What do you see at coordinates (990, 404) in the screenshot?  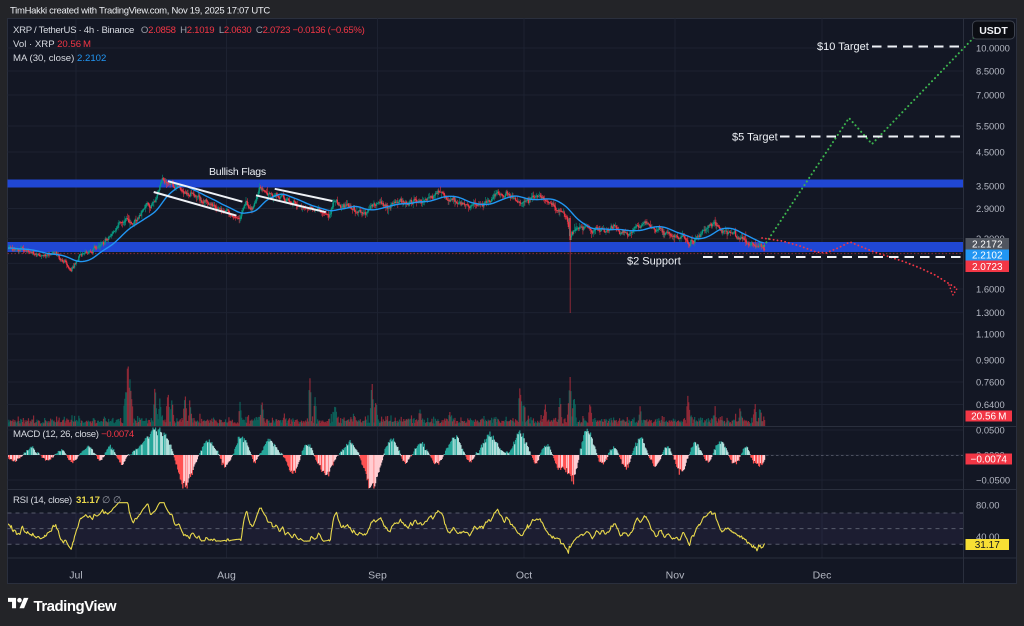 I see `svg-text: 0.6400` at bounding box center [990, 404].